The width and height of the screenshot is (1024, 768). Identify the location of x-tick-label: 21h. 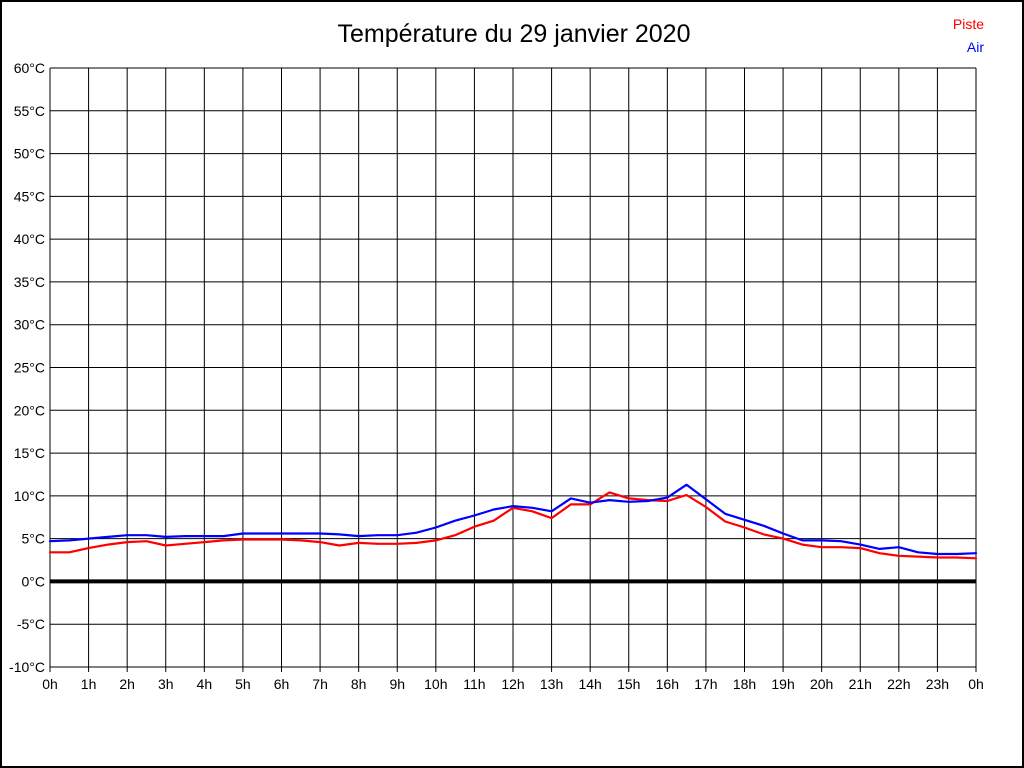
(860, 684).